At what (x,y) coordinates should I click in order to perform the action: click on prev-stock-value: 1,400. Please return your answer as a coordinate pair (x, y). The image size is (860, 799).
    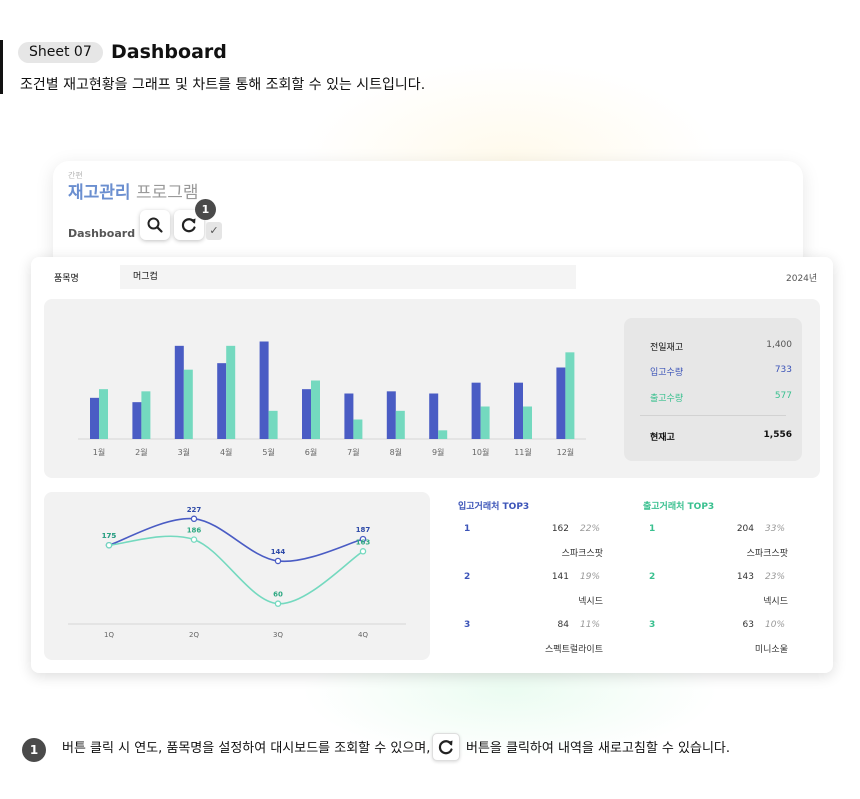
    Looking at the image, I should click on (779, 345).